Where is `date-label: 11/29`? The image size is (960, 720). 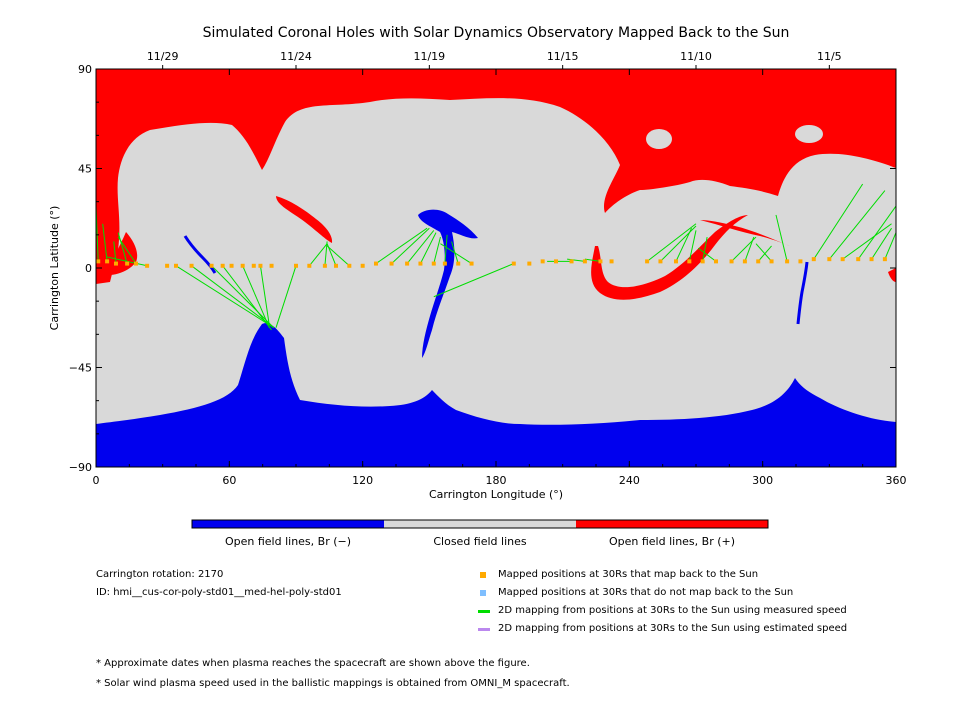 date-label: 11/29 is located at coordinates (163, 56).